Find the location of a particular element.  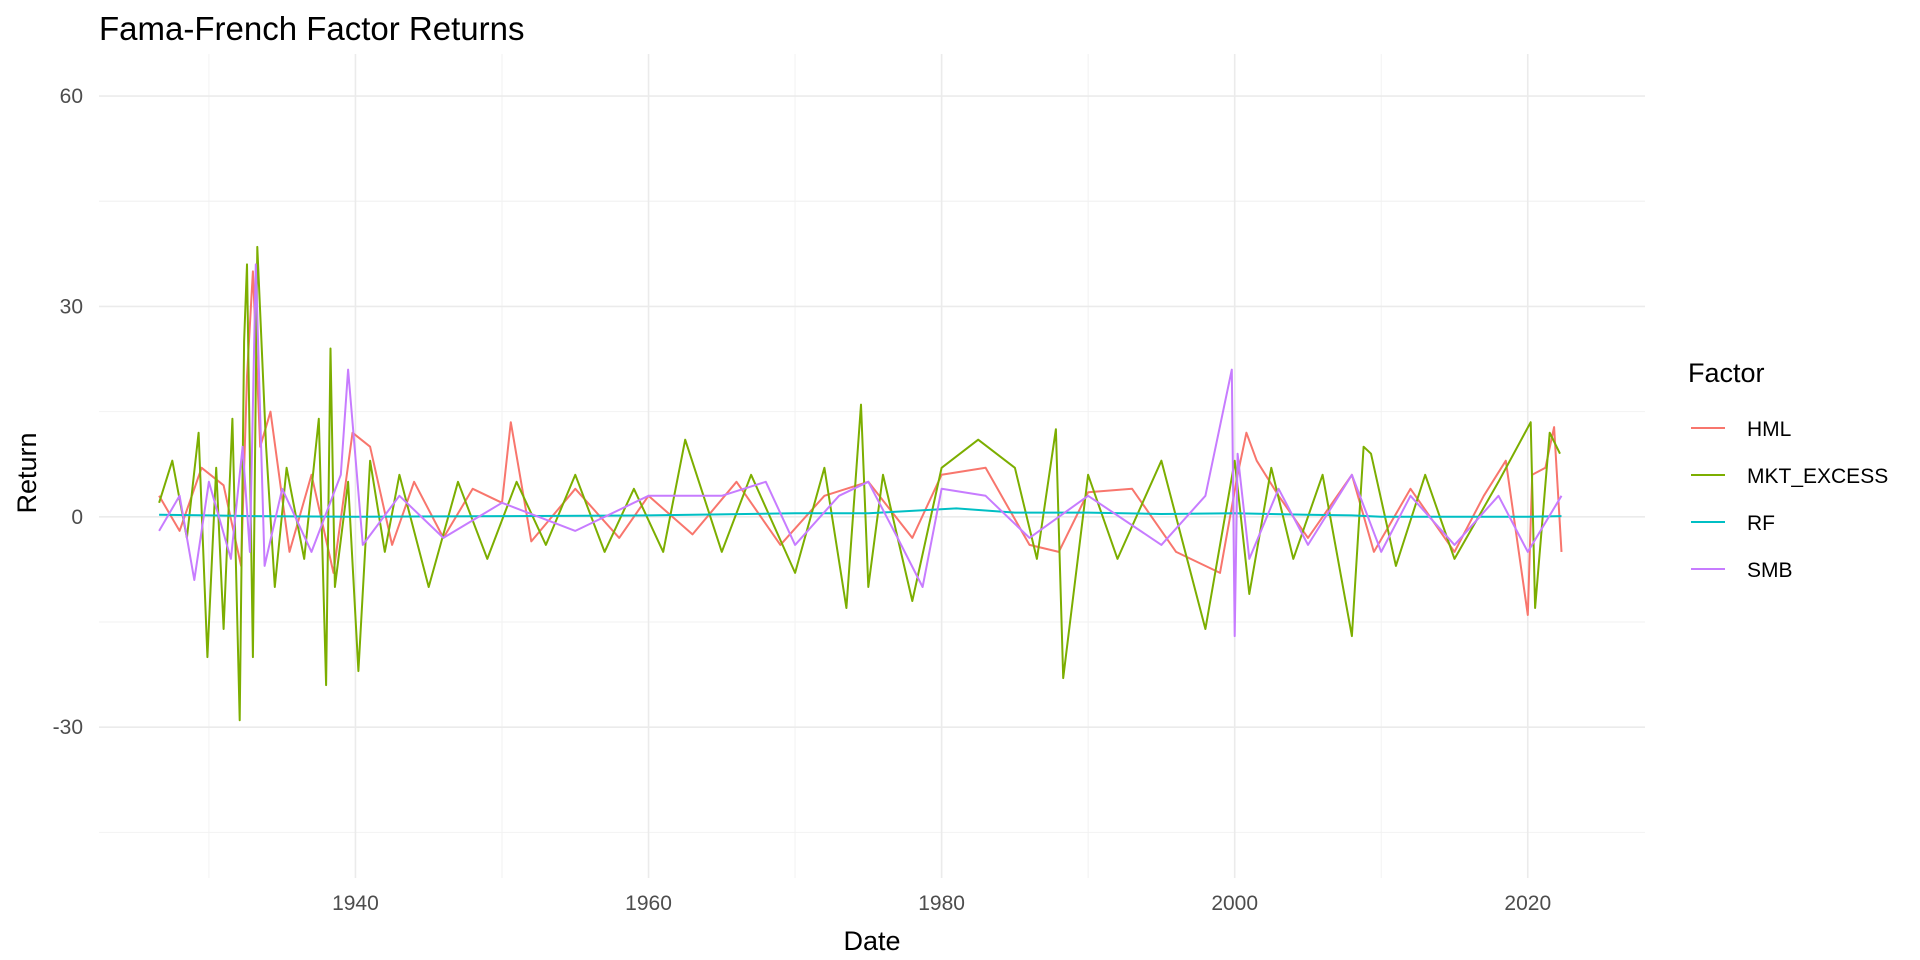

legend-title: Factor is located at coordinates (1726, 373).